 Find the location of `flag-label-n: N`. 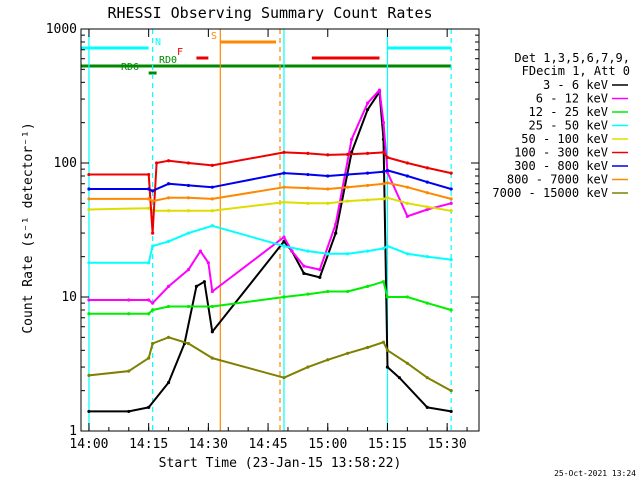

flag-label-n: N is located at coordinates (158, 42).